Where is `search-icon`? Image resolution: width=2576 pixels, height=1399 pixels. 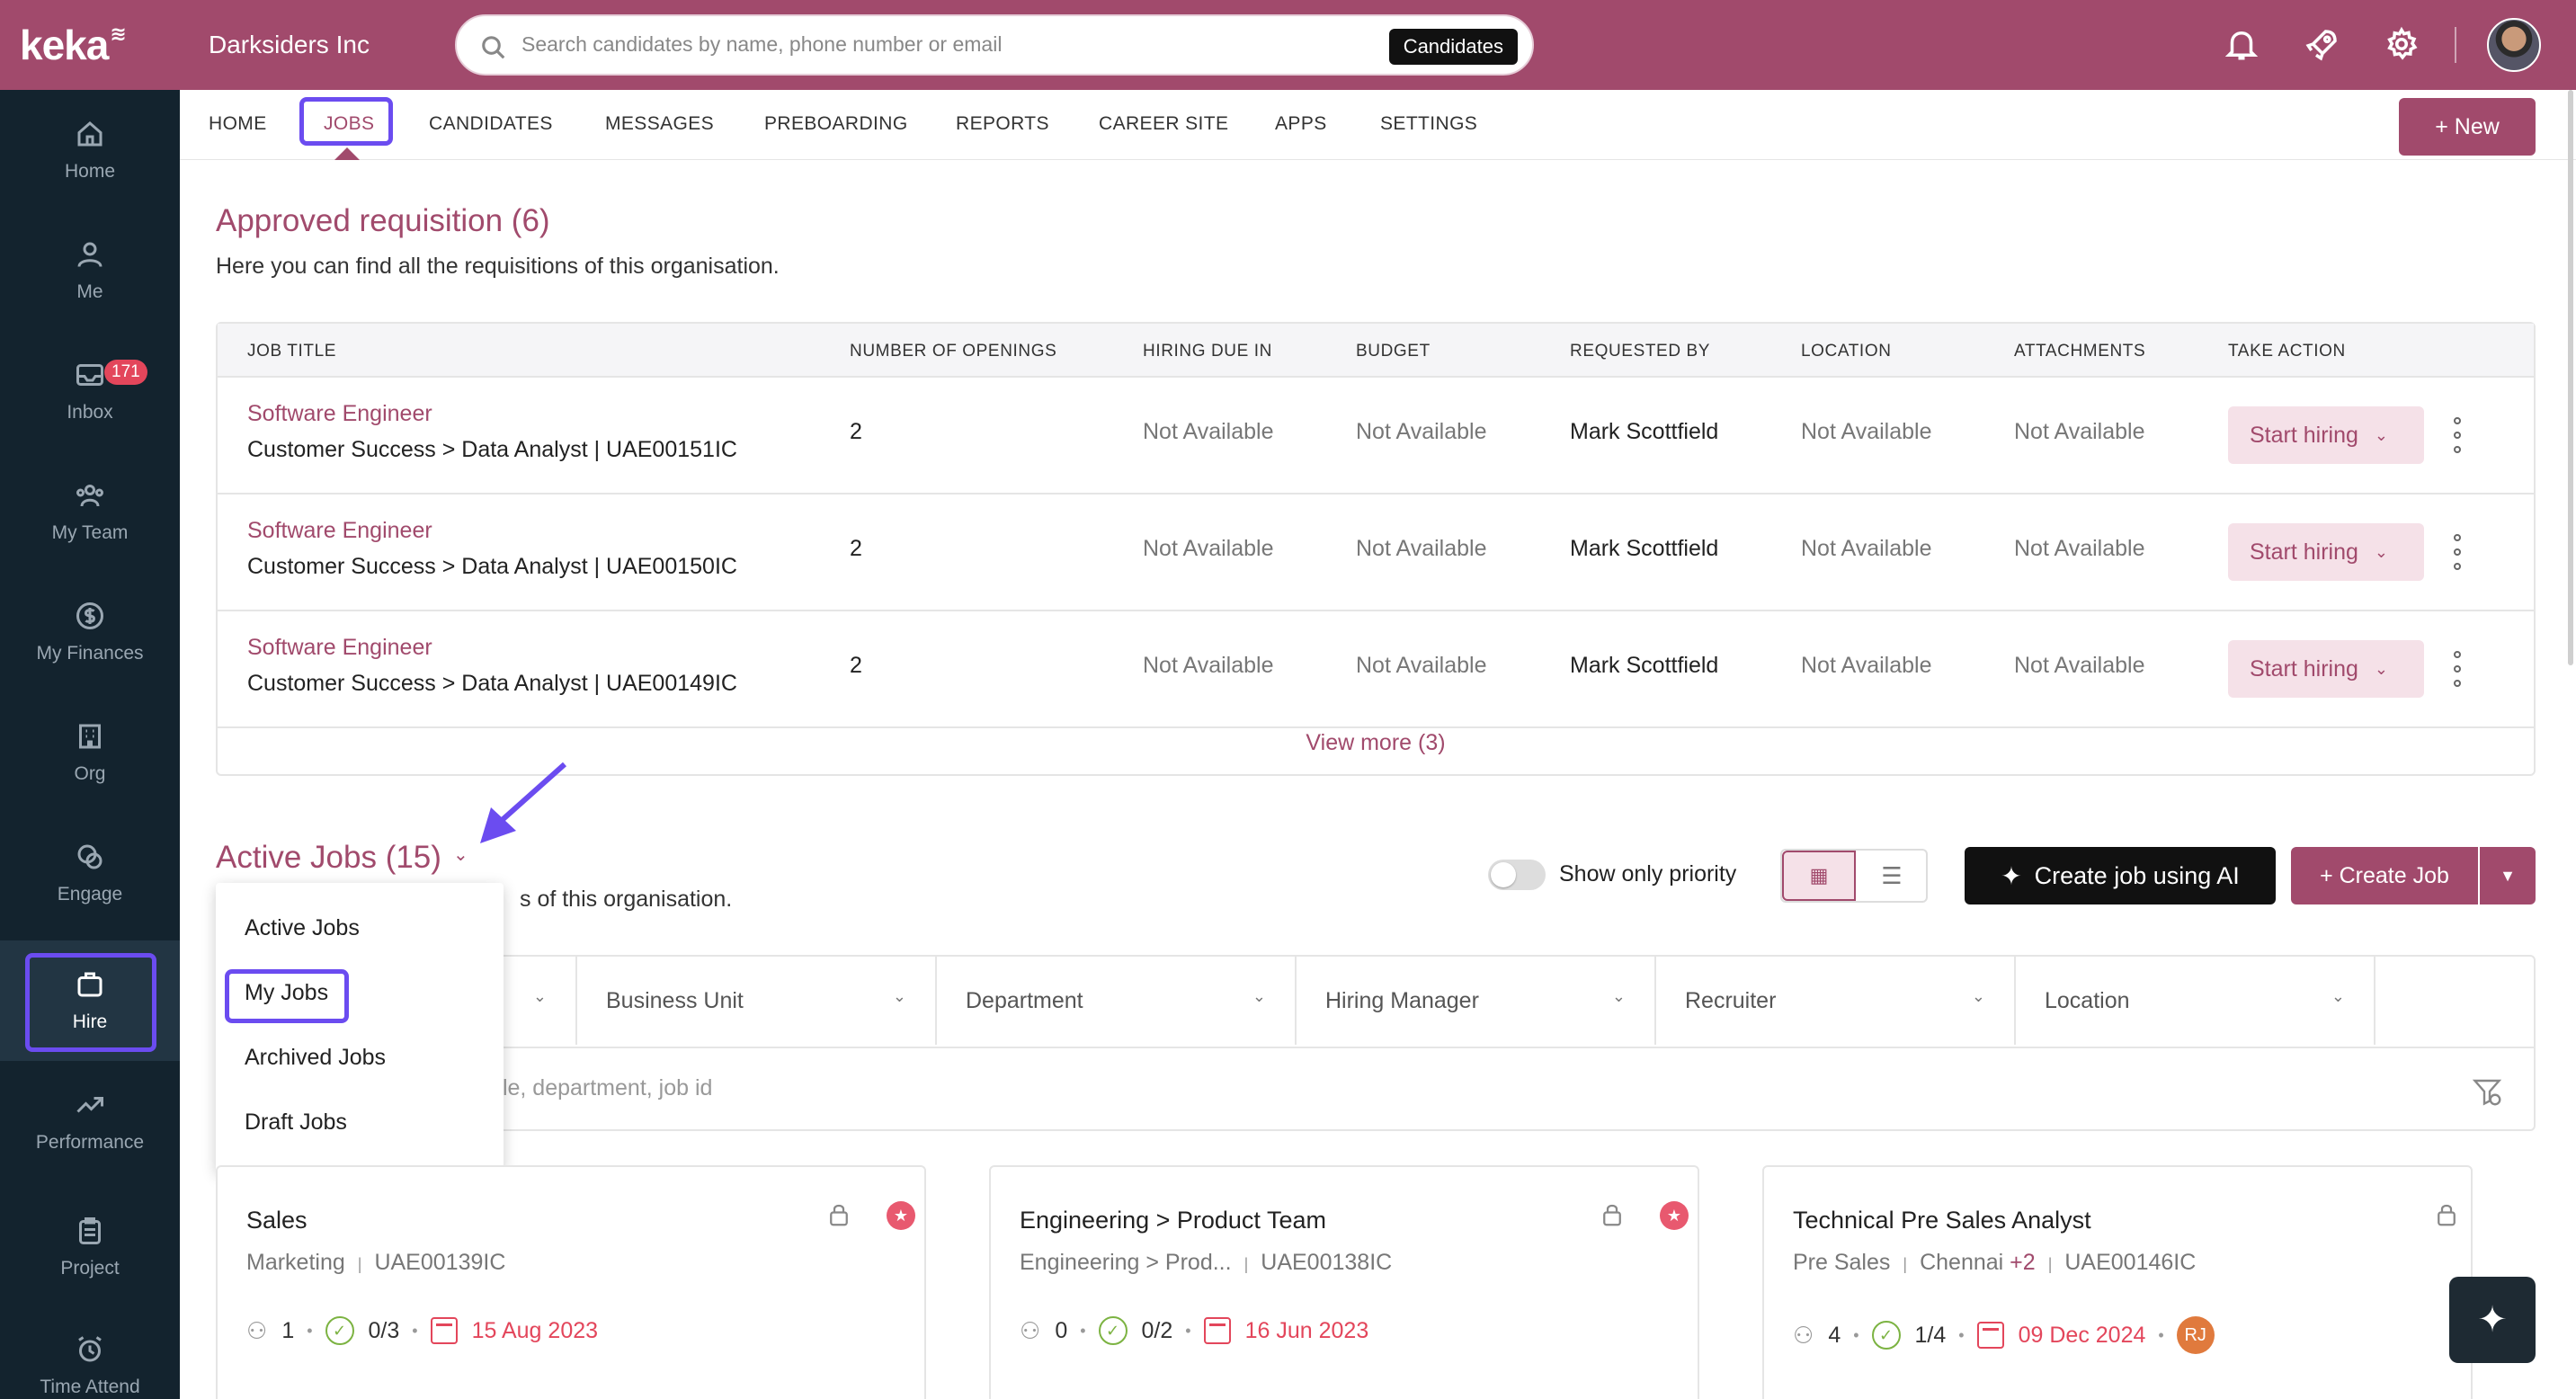
search-icon is located at coordinates (494, 47).